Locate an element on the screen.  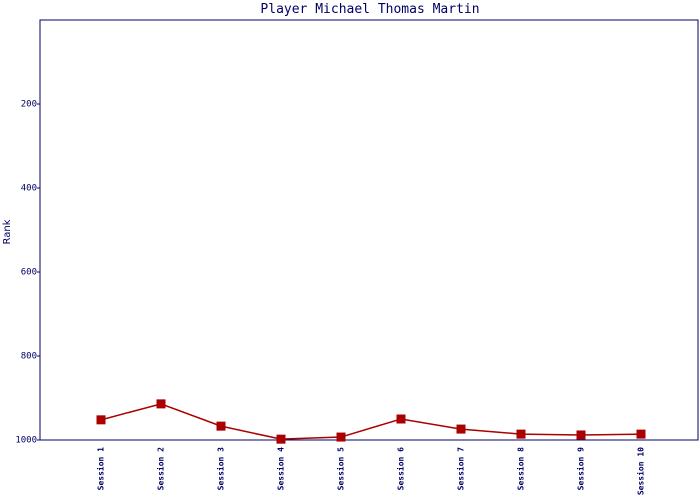
y-tick-label: 400 is located at coordinates (29, 189).